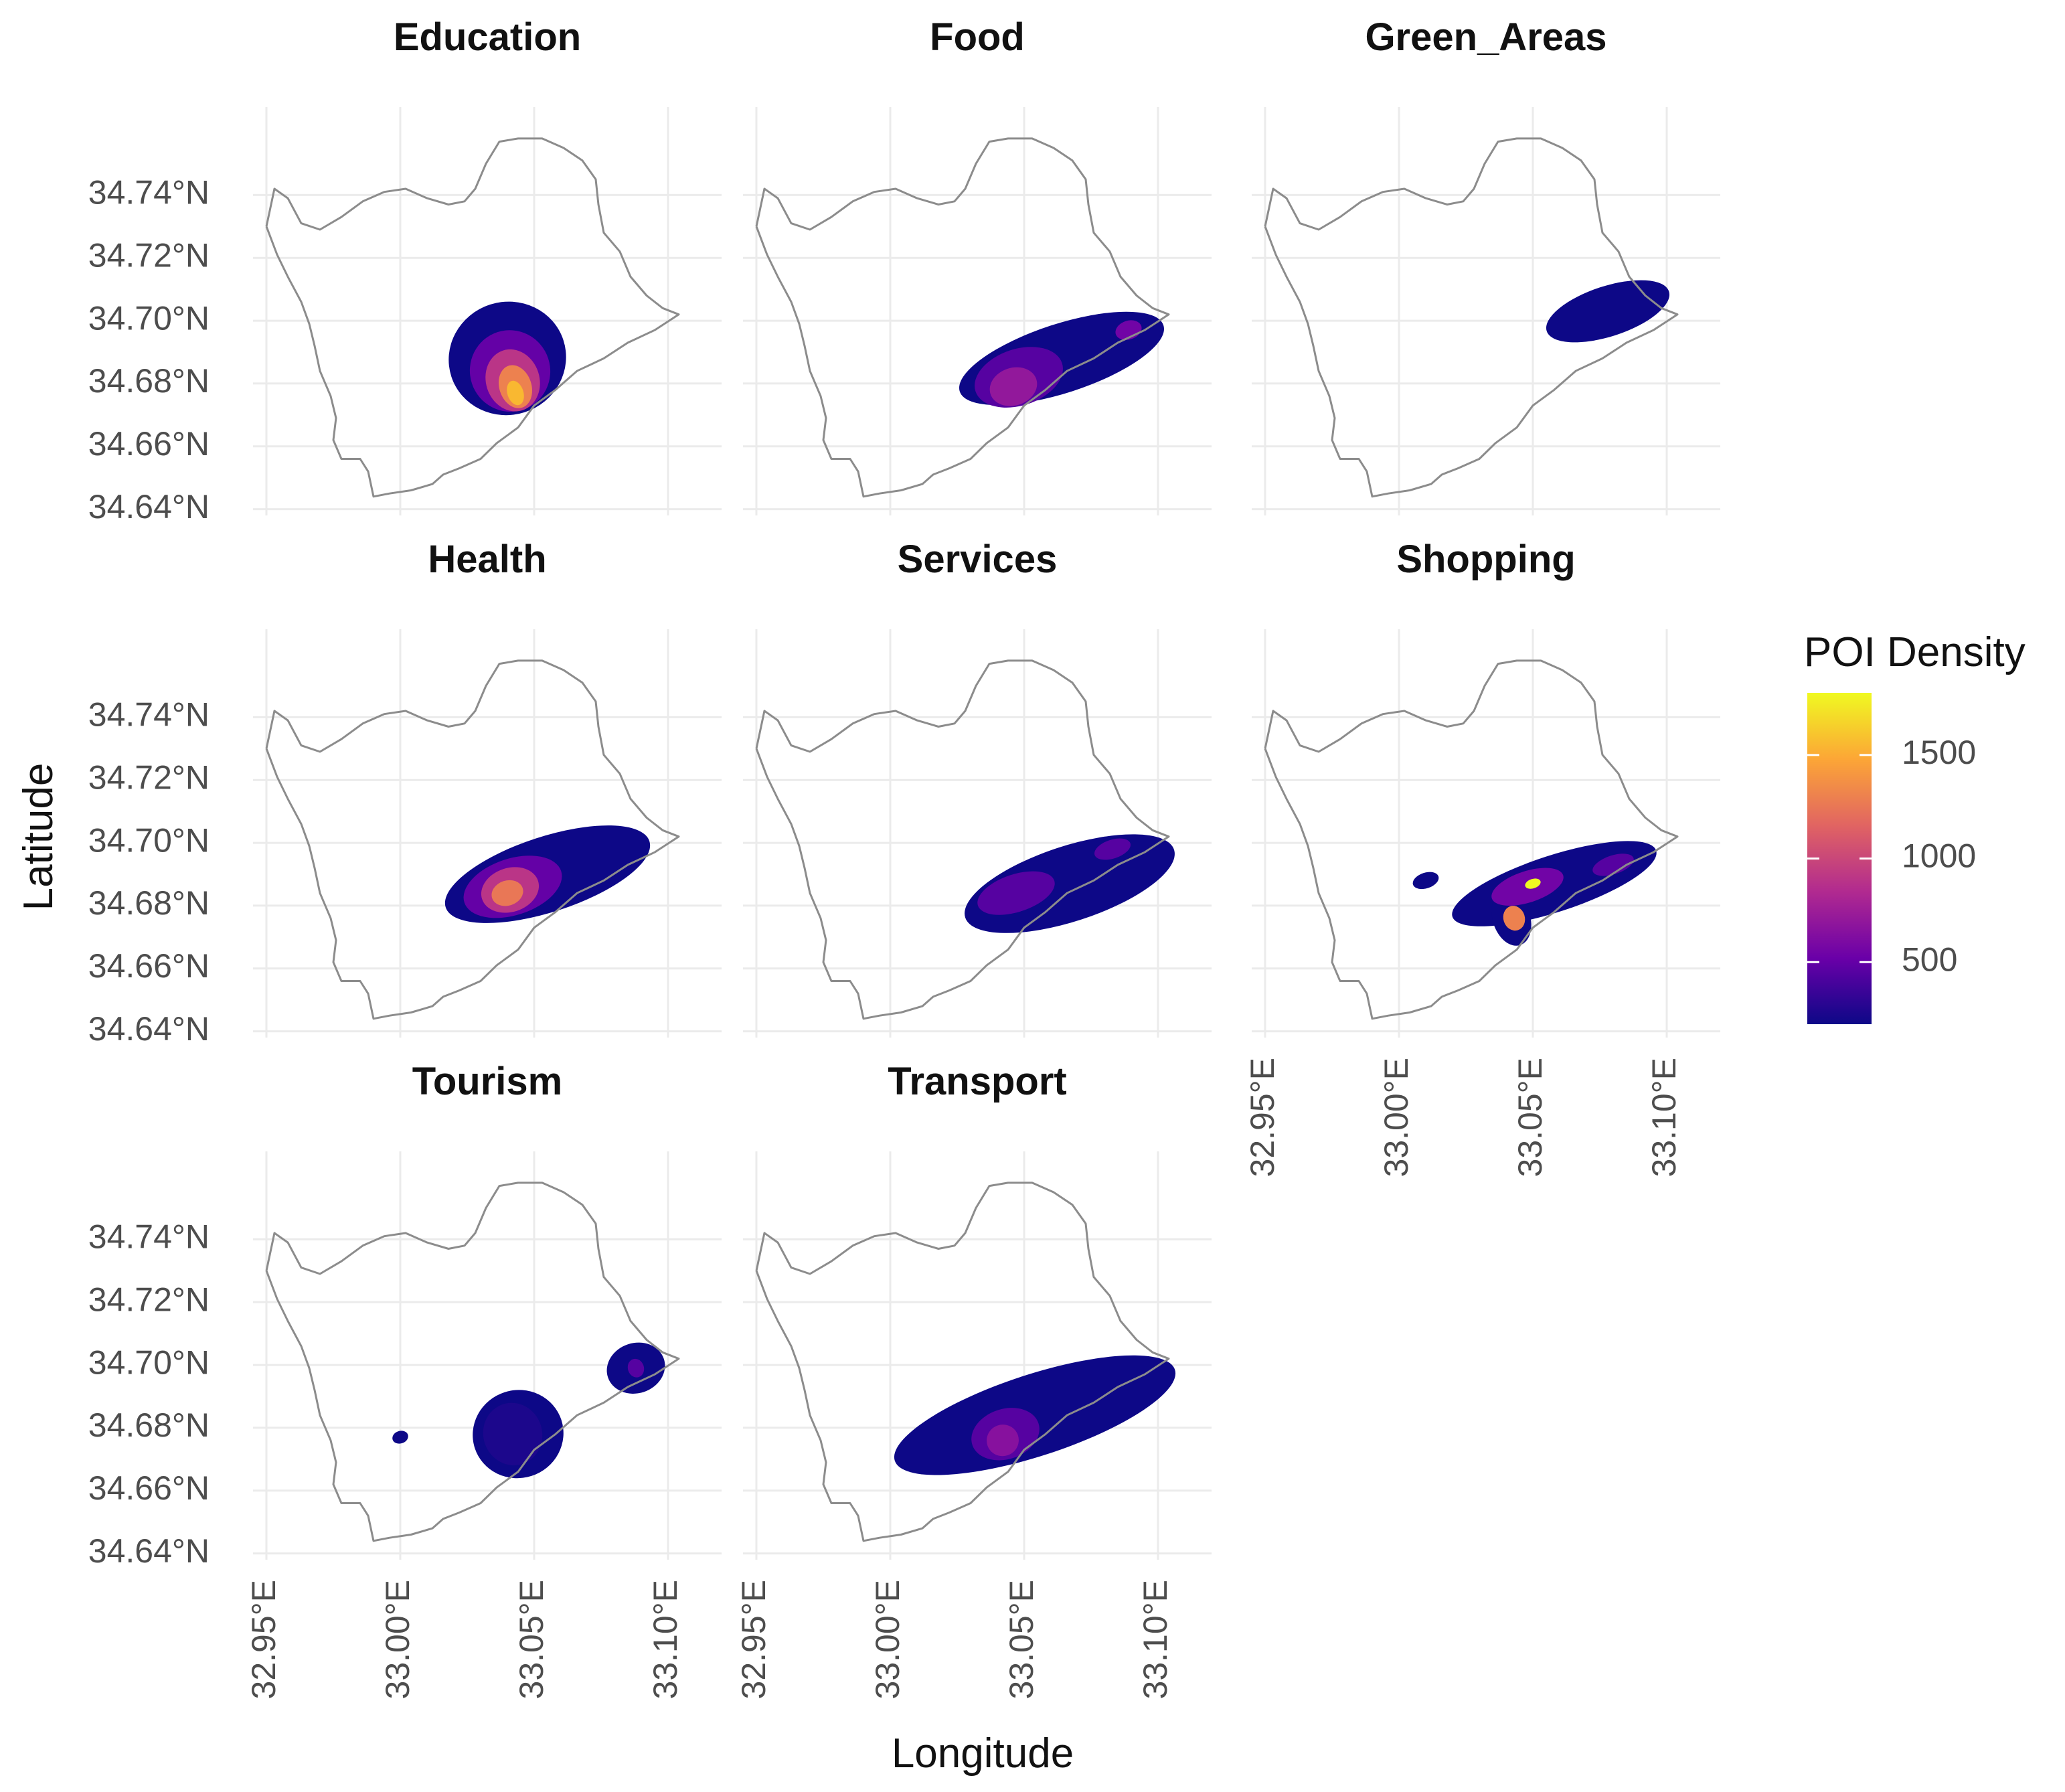 This screenshot has height=1792, width=2065. Describe the element at coordinates (983, 1753) in the screenshot. I see `x-axis-title: Longitude` at that location.